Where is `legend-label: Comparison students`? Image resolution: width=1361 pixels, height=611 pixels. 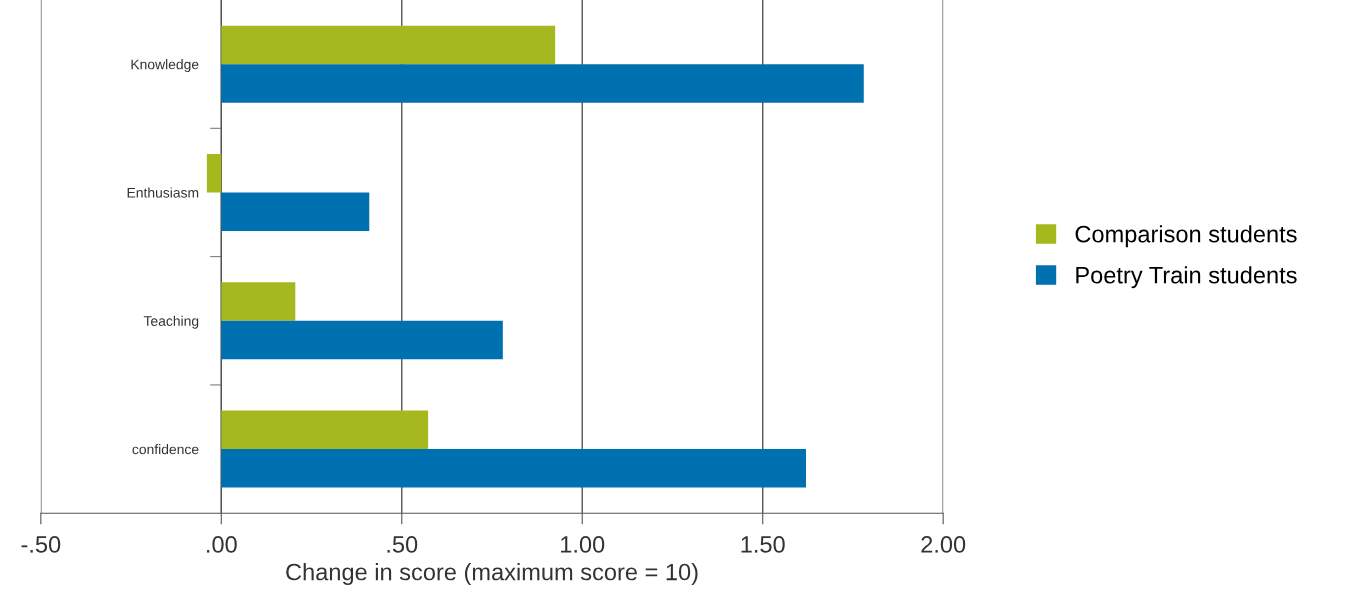 legend-label: Comparison students is located at coordinates (1186, 236).